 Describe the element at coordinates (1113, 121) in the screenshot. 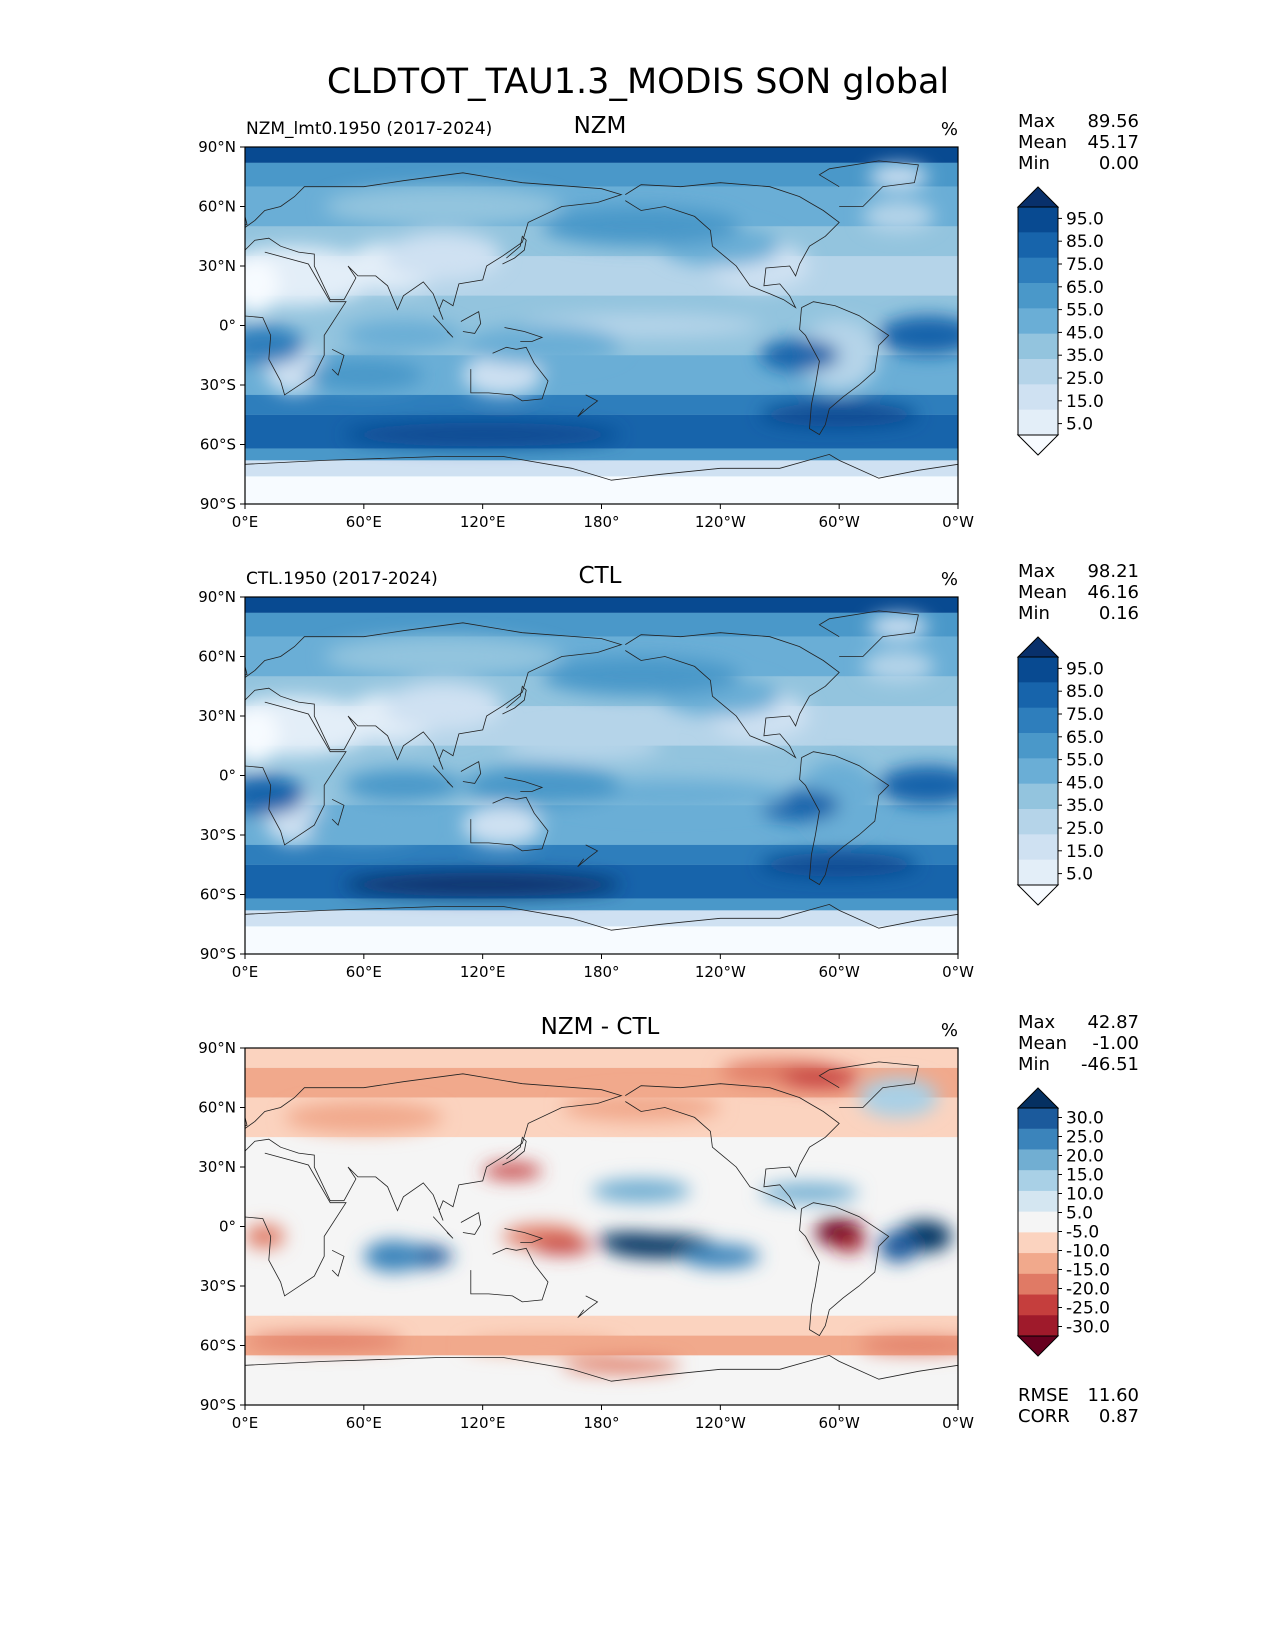

I see `stat-value-max: 89.56` at that location.